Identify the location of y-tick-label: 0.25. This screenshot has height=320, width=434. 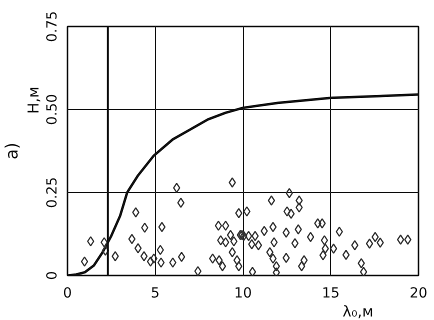
(52, 192).